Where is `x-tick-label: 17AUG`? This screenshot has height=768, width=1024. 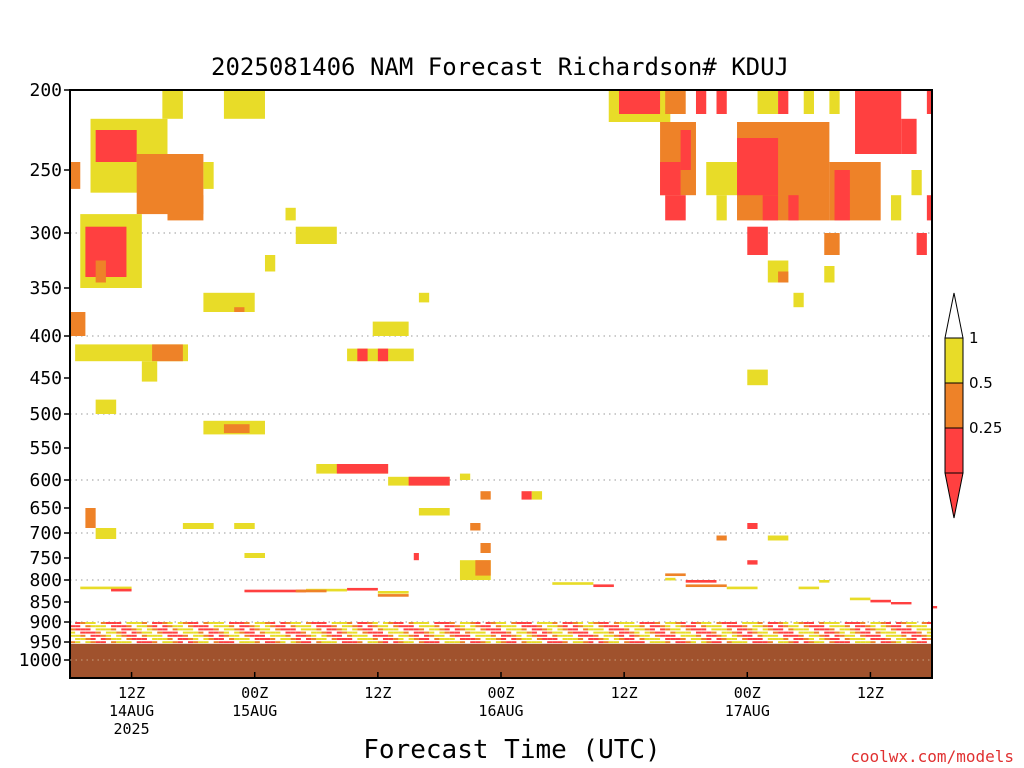 x-tick-label: 17AUG is located at coordinates (747, 711).